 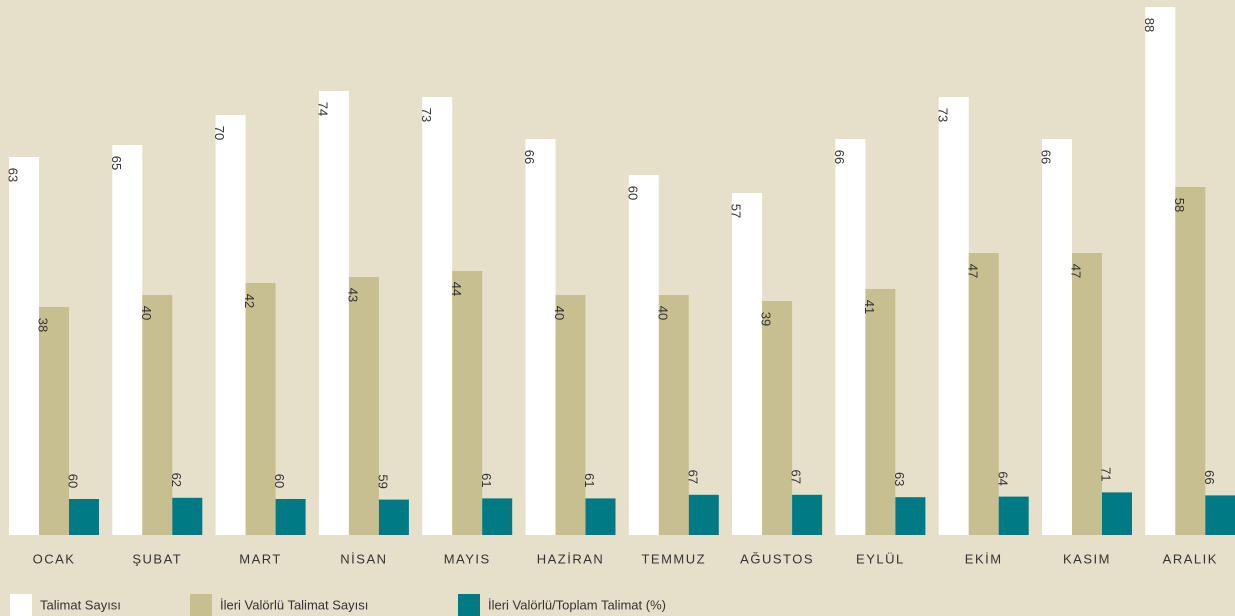 I want to click on value-label: 41, so click(x=869, y=307).